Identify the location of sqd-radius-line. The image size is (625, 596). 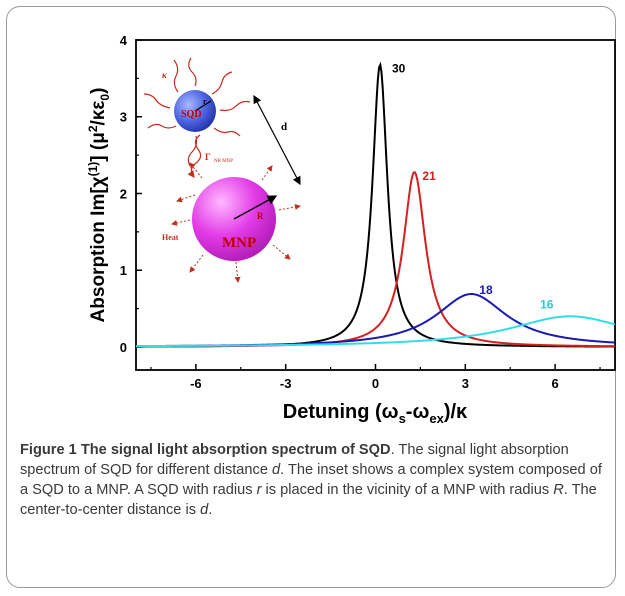
(203, 106).